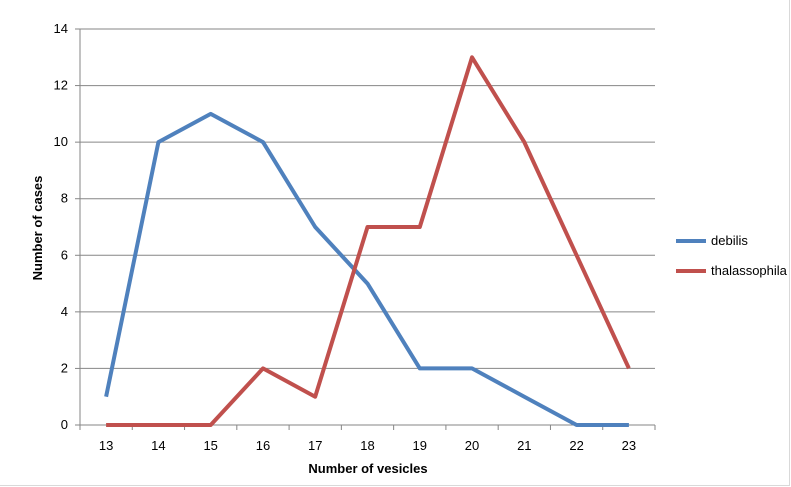  Describe the element at coordinates (749, 270) in the screenshot. I see `legend-label-thalassophila: thalassophila` at that location.